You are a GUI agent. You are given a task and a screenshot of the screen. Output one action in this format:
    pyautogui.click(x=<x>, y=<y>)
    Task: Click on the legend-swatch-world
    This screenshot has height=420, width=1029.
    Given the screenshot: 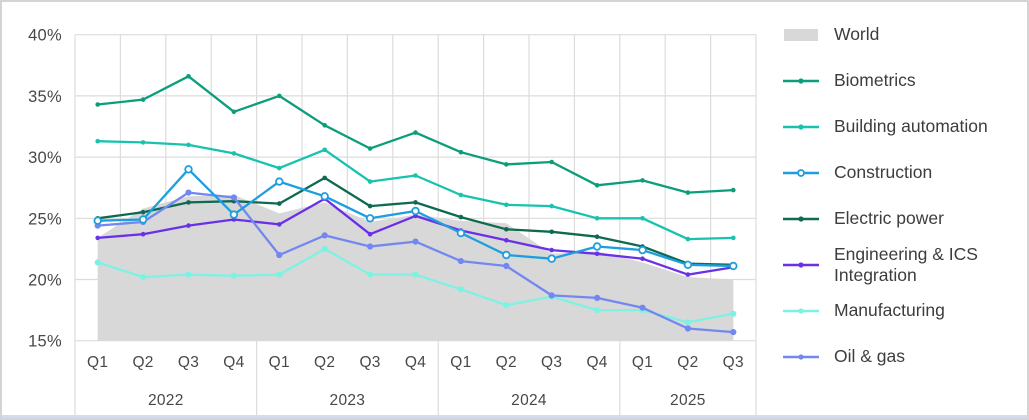 What is the action you would take?
    pyautogui.click(x=801, y=35)
    